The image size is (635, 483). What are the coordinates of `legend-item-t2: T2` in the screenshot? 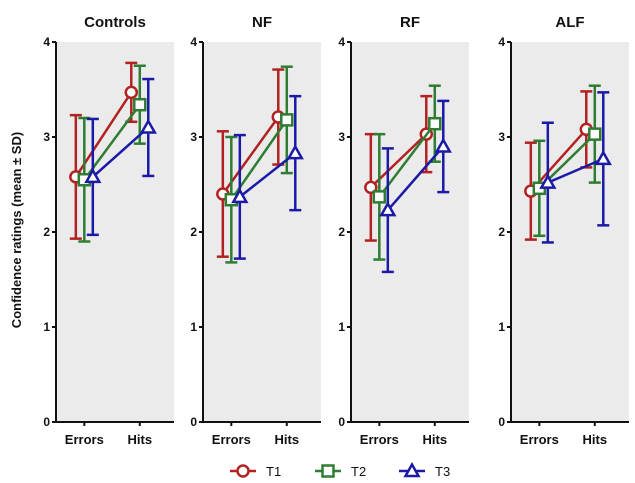 It's located at (340, 471).